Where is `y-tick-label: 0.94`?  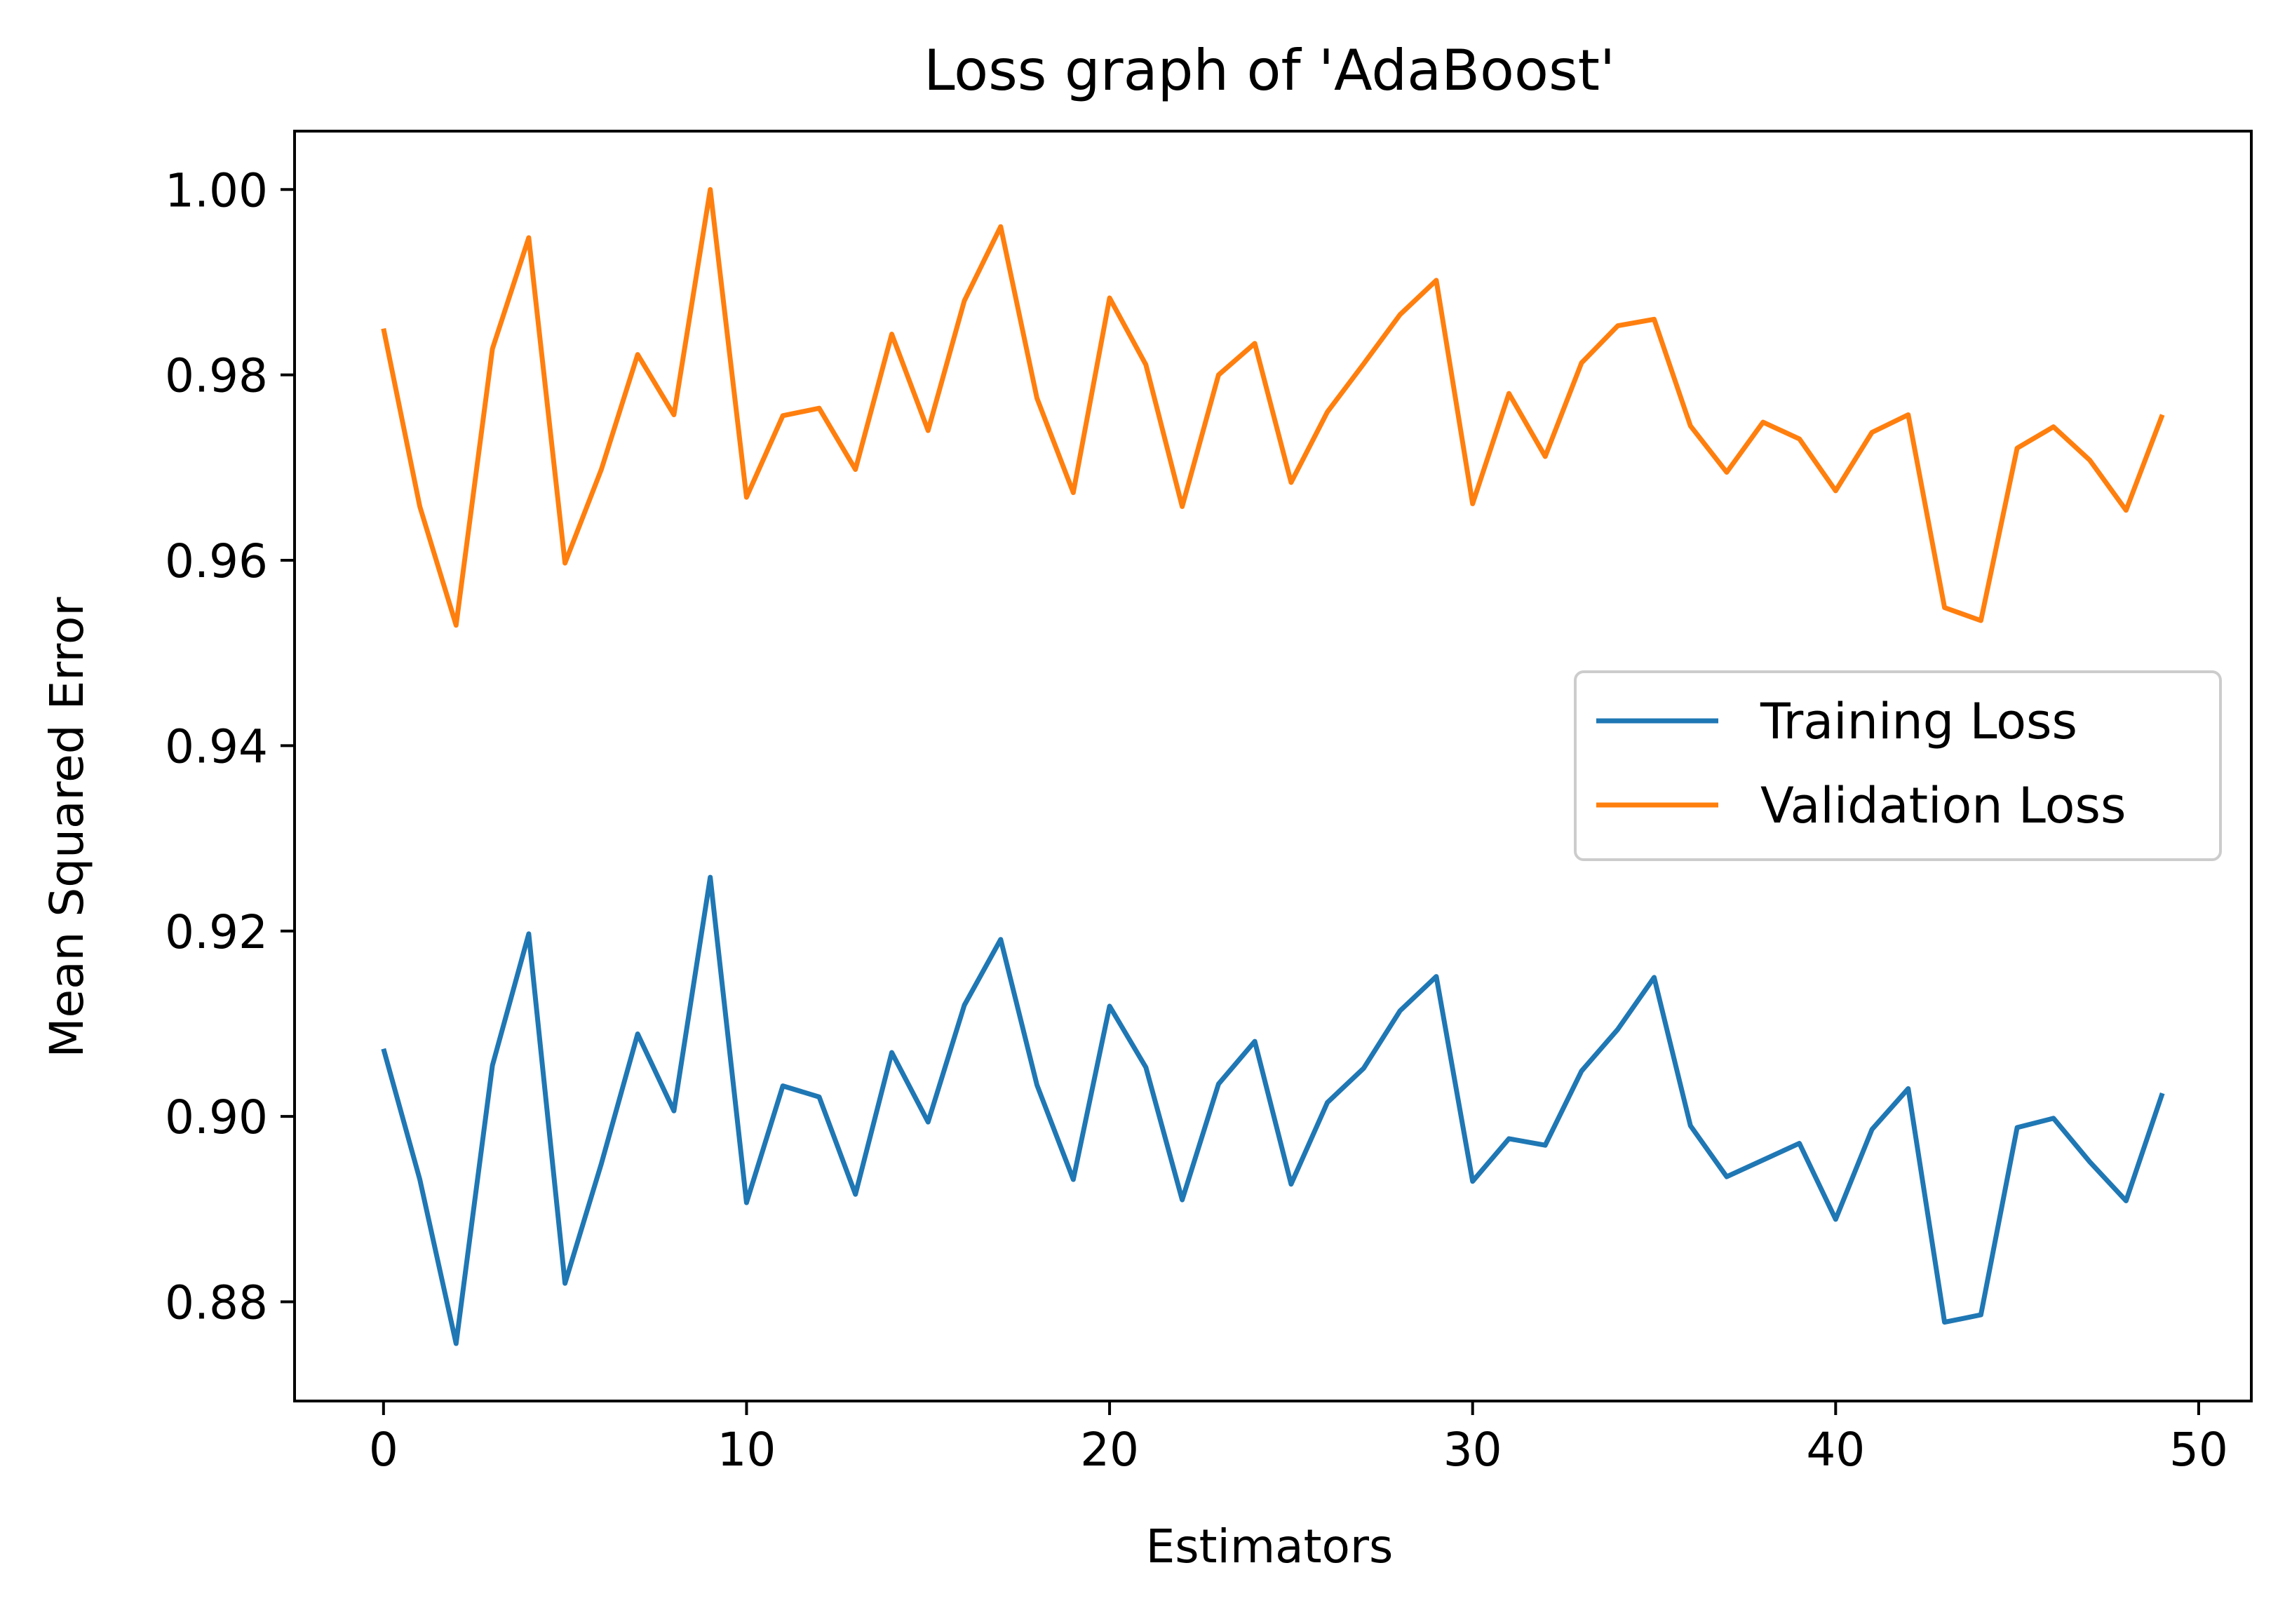
y-tick-label: 0.94 is located at coordinates (216, 746).